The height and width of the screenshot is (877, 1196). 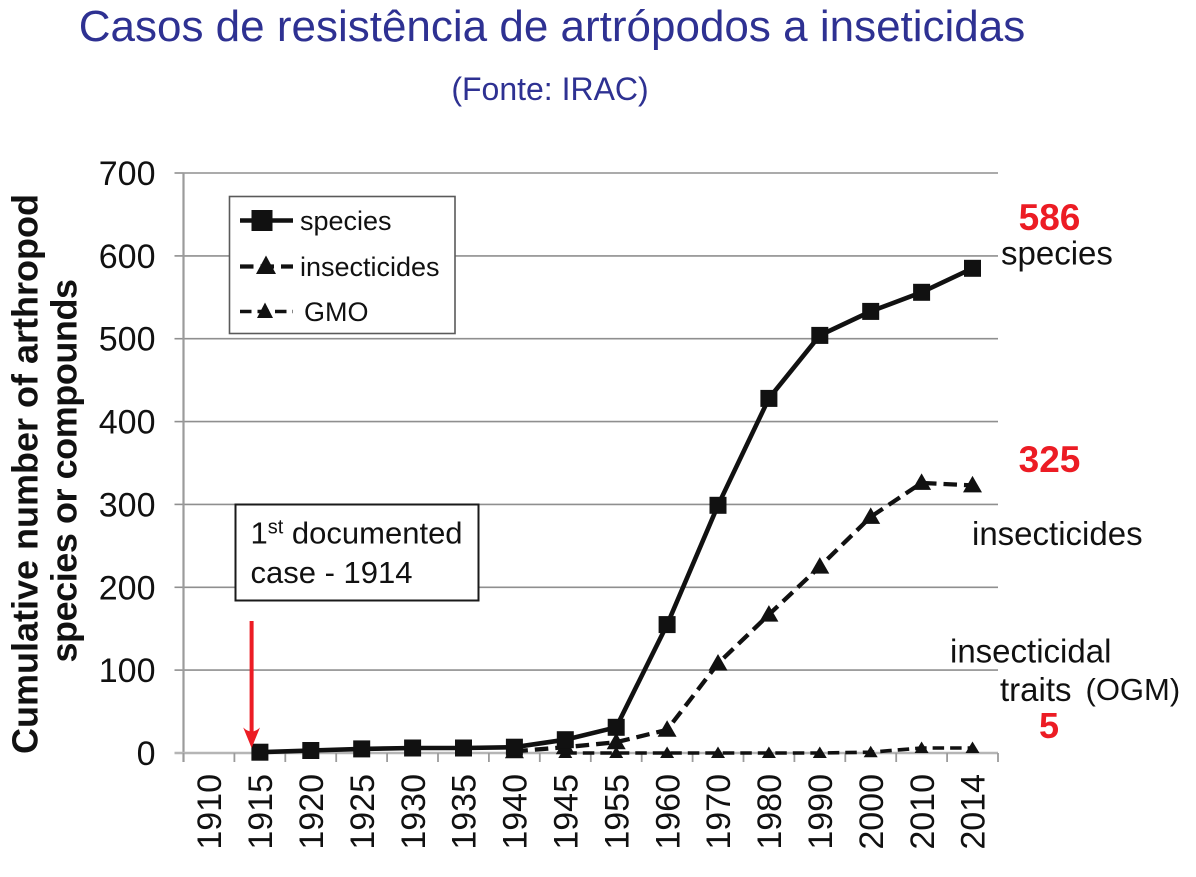 I want to click on svg-text: 1930, so click(x=414, y=812).